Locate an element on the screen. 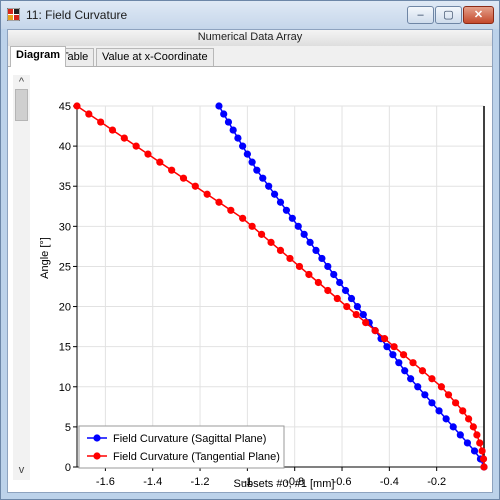 The width and height of the screenshot is (500, 500). x-tick-label: -1.6 is located at coordinates (105, 482).